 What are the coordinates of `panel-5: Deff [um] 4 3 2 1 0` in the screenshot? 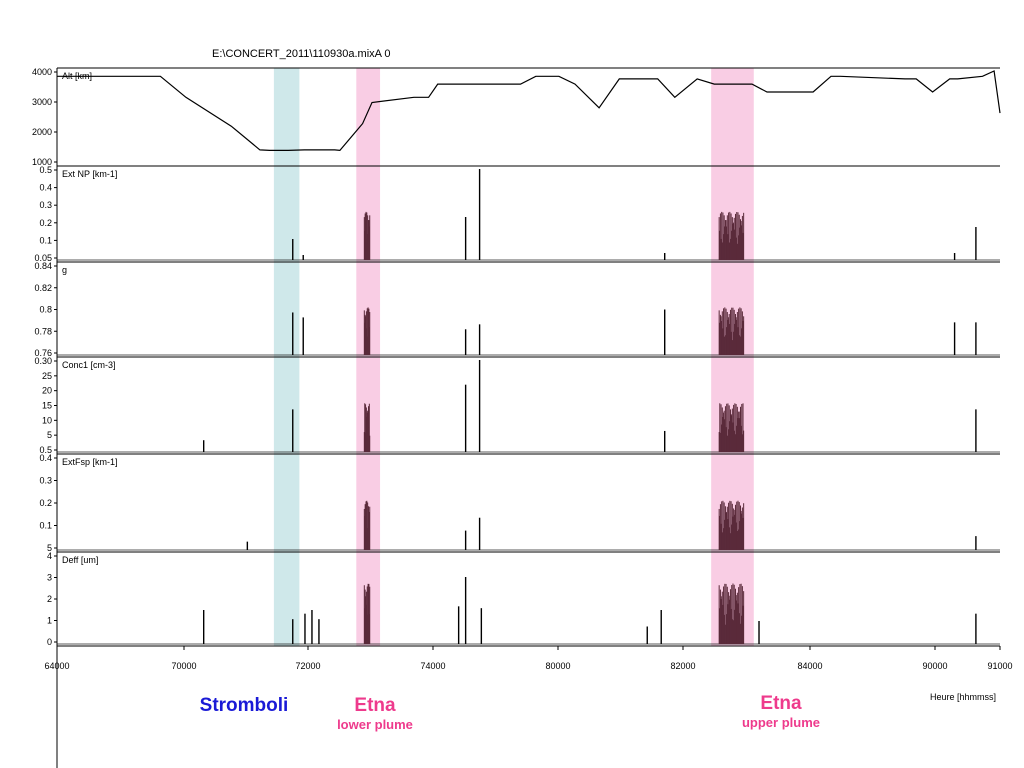 It's located at (523, 599).